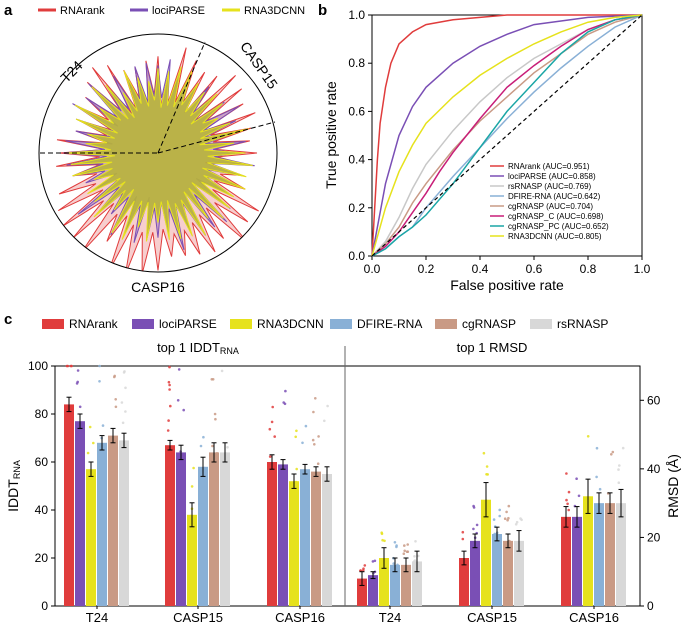 The height and width of the screenshot is (627, 685). Describe the element at coordinates (480, 269) in the screenshot. I see `roc-x-tick-label: 0.4` at that location.